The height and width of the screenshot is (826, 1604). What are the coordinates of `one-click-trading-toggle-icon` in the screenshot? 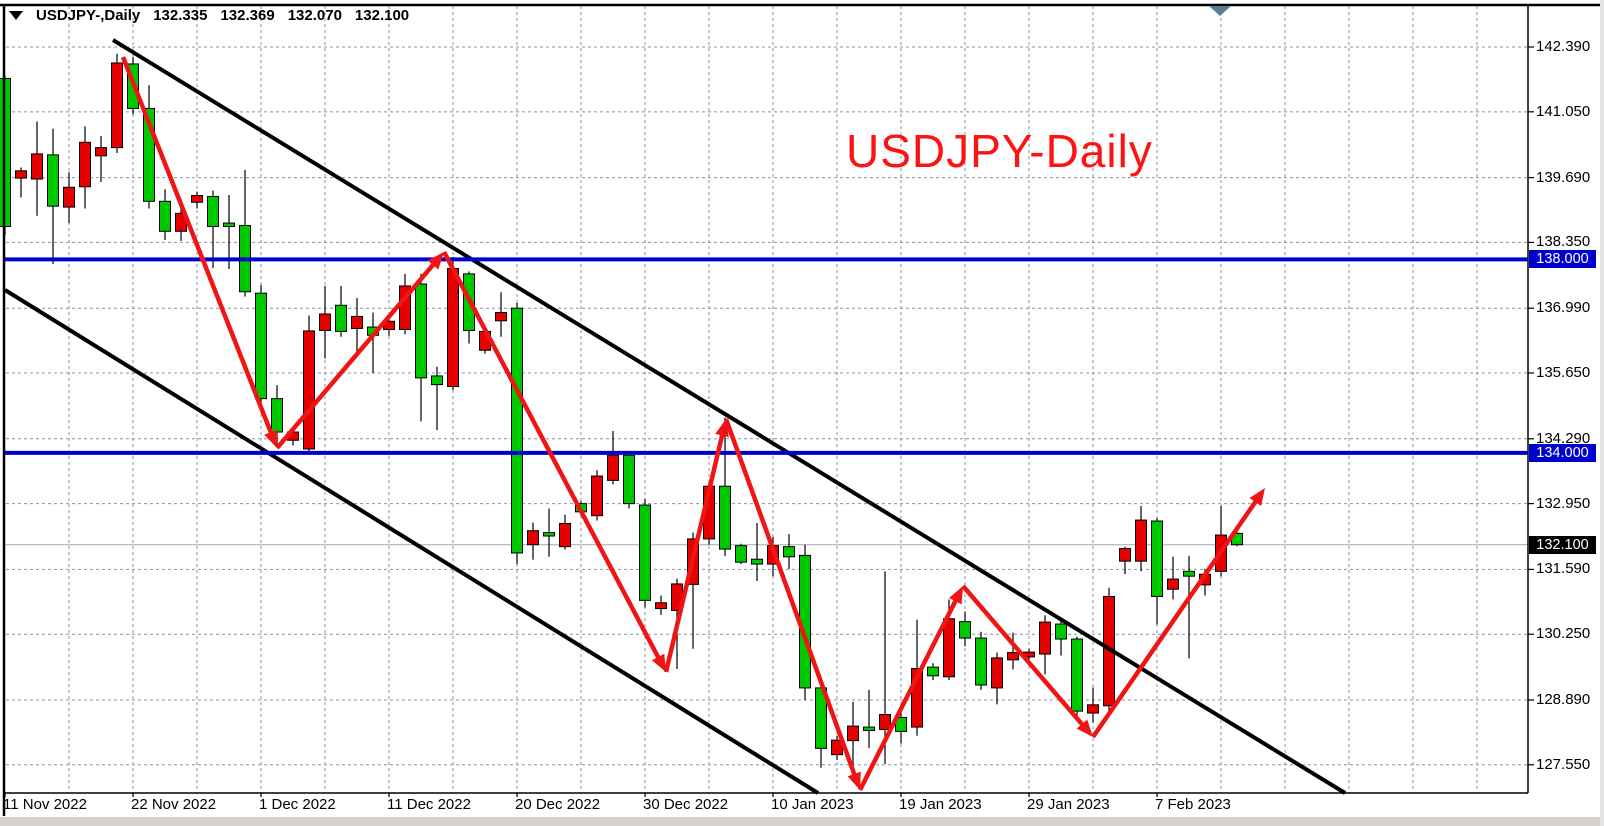 It's located at (16, 15).